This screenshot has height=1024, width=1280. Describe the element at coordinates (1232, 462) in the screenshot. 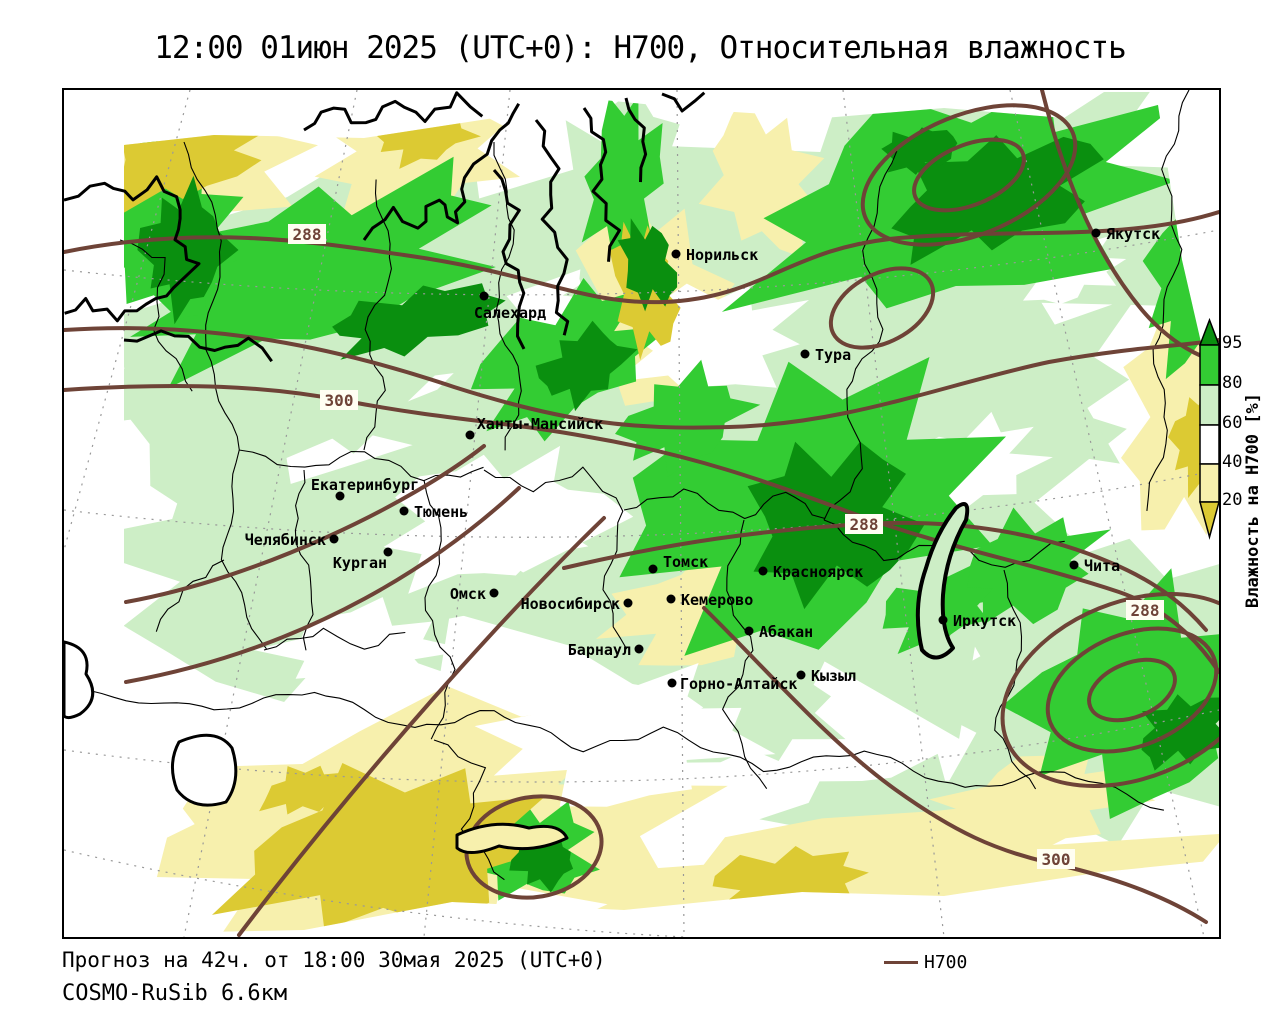

I see `colorbar-tick: 40` at that location.